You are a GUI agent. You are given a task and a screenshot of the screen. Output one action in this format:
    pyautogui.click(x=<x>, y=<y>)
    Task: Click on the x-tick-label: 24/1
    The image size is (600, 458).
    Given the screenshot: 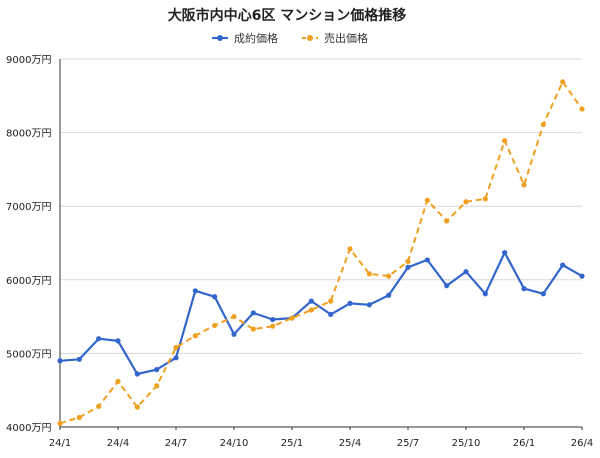 What is the action you would take?
    pyautogui.click(x=60, y=443)
    